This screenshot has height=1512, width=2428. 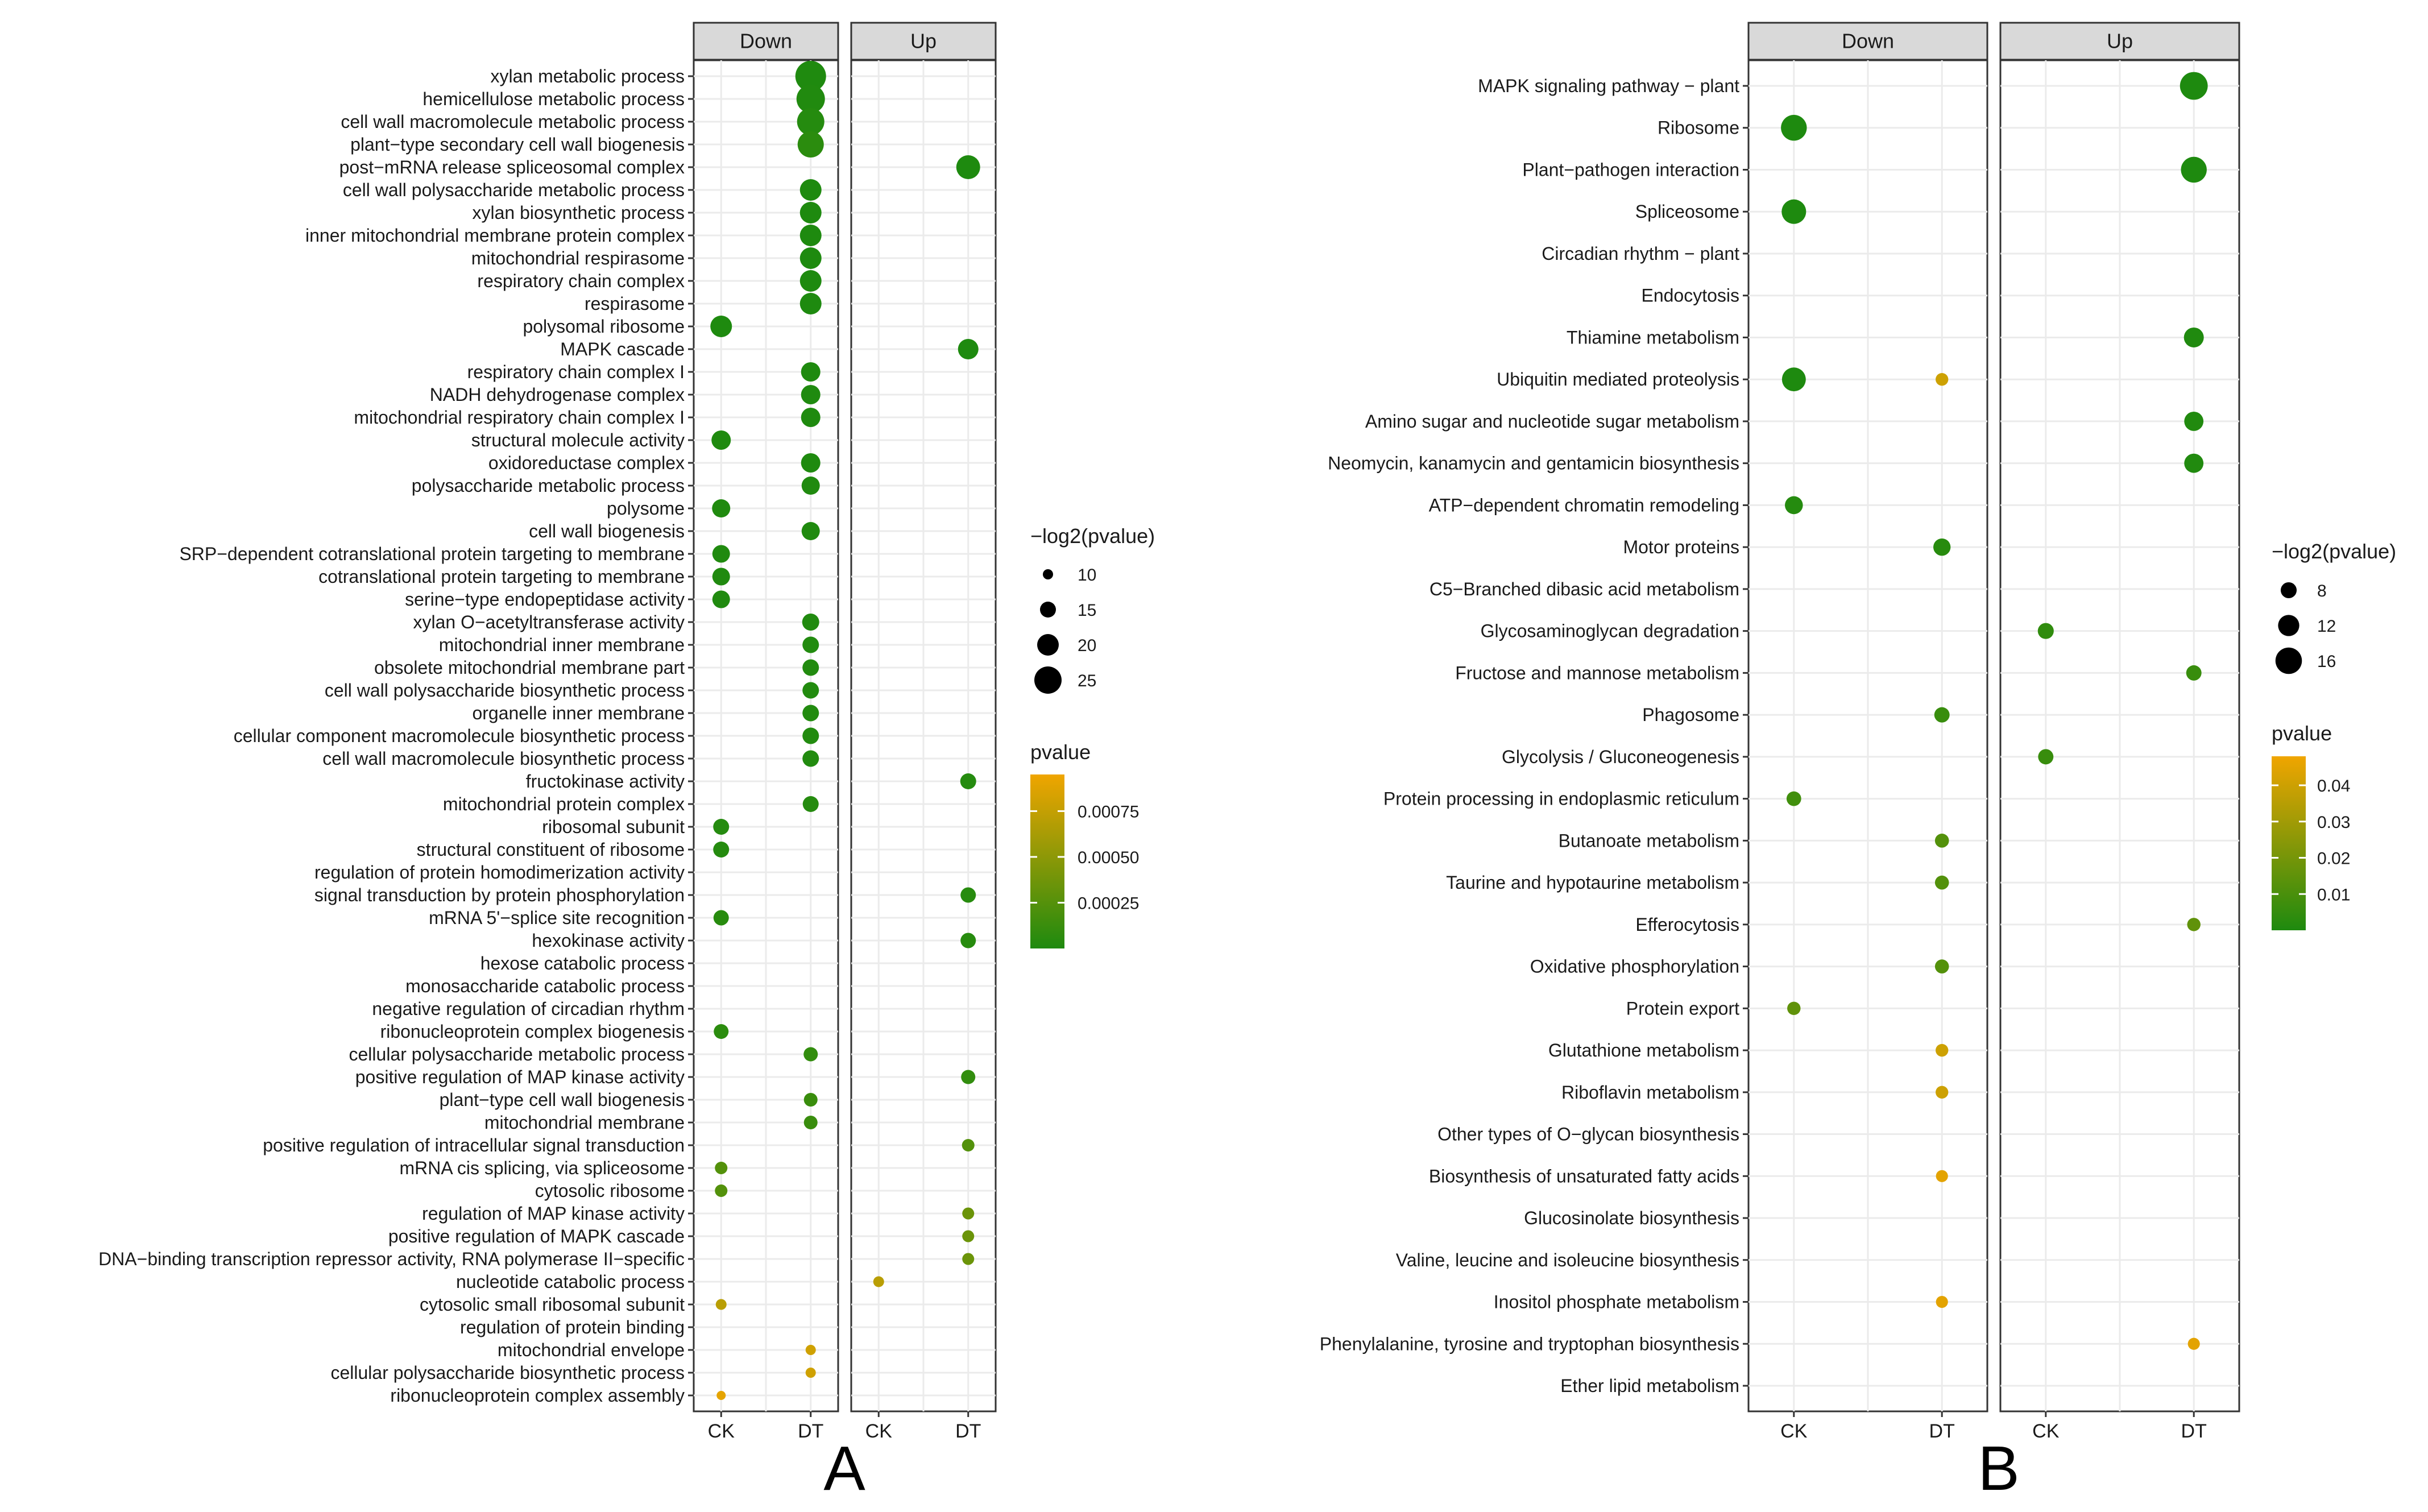 What do you see at coordinates (1608, 86) in the screenshot?
I see `y-tick-label: MAPK signaling pathway − plant` at bounding box center [1608, 86].